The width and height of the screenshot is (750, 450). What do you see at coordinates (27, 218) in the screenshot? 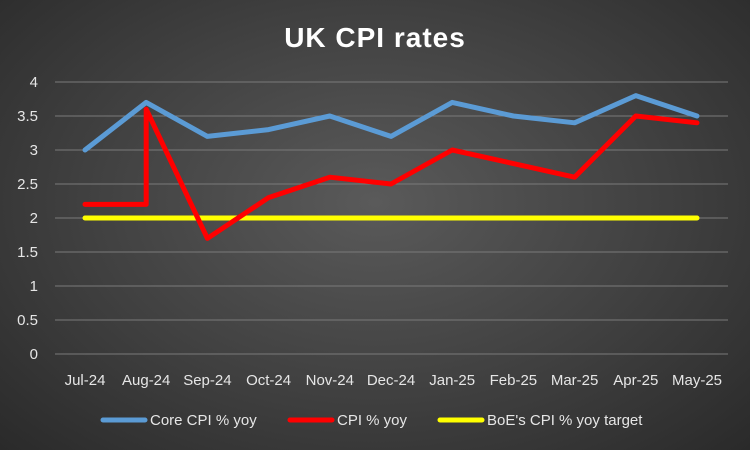
I see `y-axis-ticks: 0 0.5 1 1.5 2 2.5 3 3.5 4` at bounding box center [27, 218].